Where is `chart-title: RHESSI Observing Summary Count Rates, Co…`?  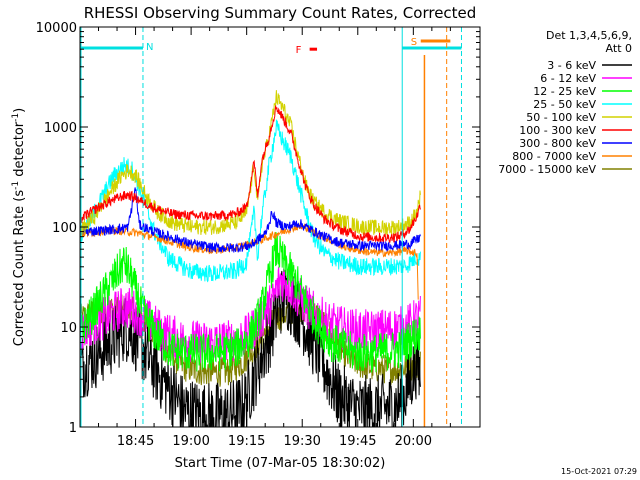
chart-title: RHESSI Observing Summary Count Rates, Co… is located at coordinates (280, 13).